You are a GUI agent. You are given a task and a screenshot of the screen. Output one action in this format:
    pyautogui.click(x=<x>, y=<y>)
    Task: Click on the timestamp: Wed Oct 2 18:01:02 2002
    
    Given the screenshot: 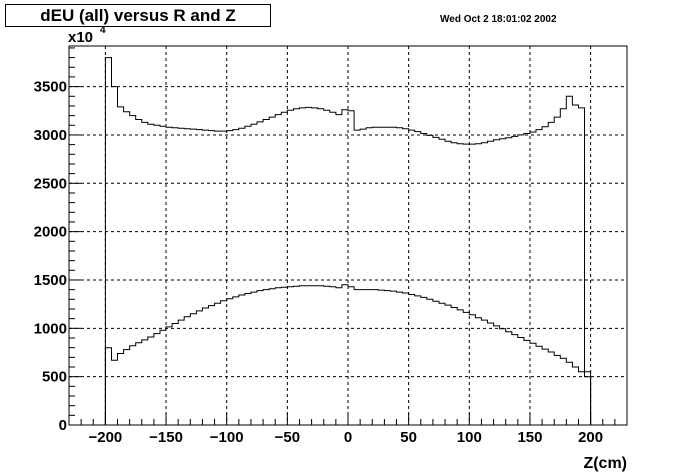 What is the action you would take?
    pyautogui.click(x=498, y=19)
    